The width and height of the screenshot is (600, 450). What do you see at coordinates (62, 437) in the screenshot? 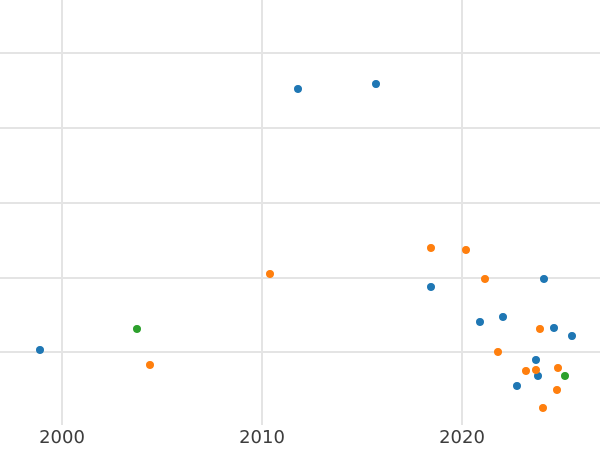
I see `x-tick-label: 2000` at bounding box center [62, 437].